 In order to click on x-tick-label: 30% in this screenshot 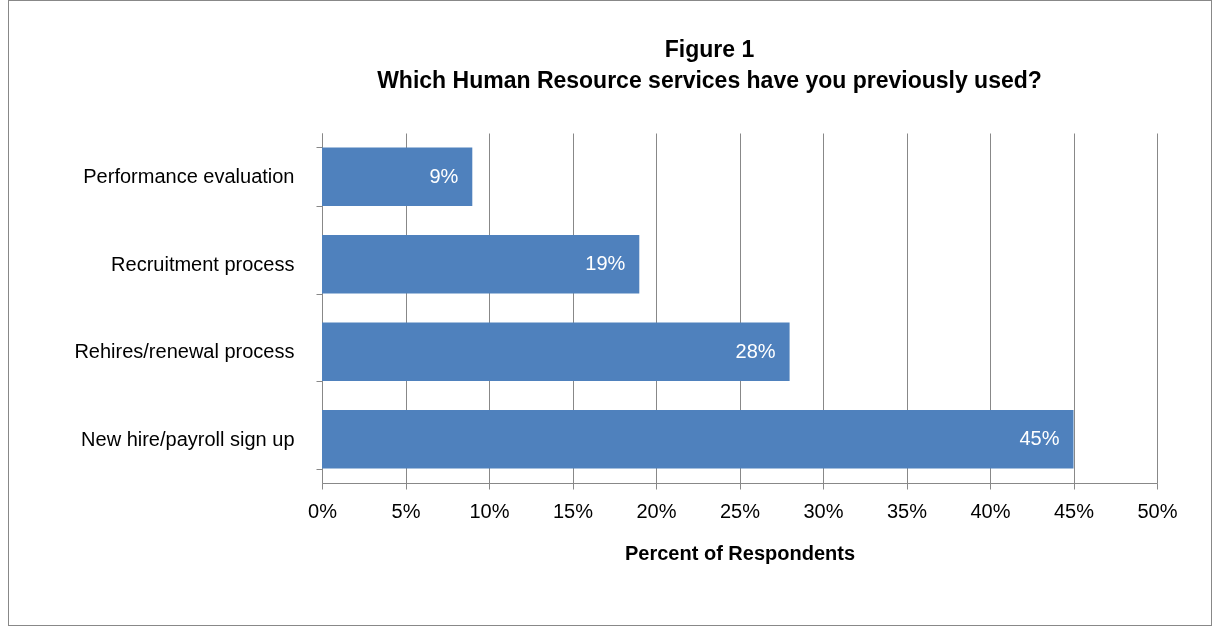, I will do `click(823, 510)`.